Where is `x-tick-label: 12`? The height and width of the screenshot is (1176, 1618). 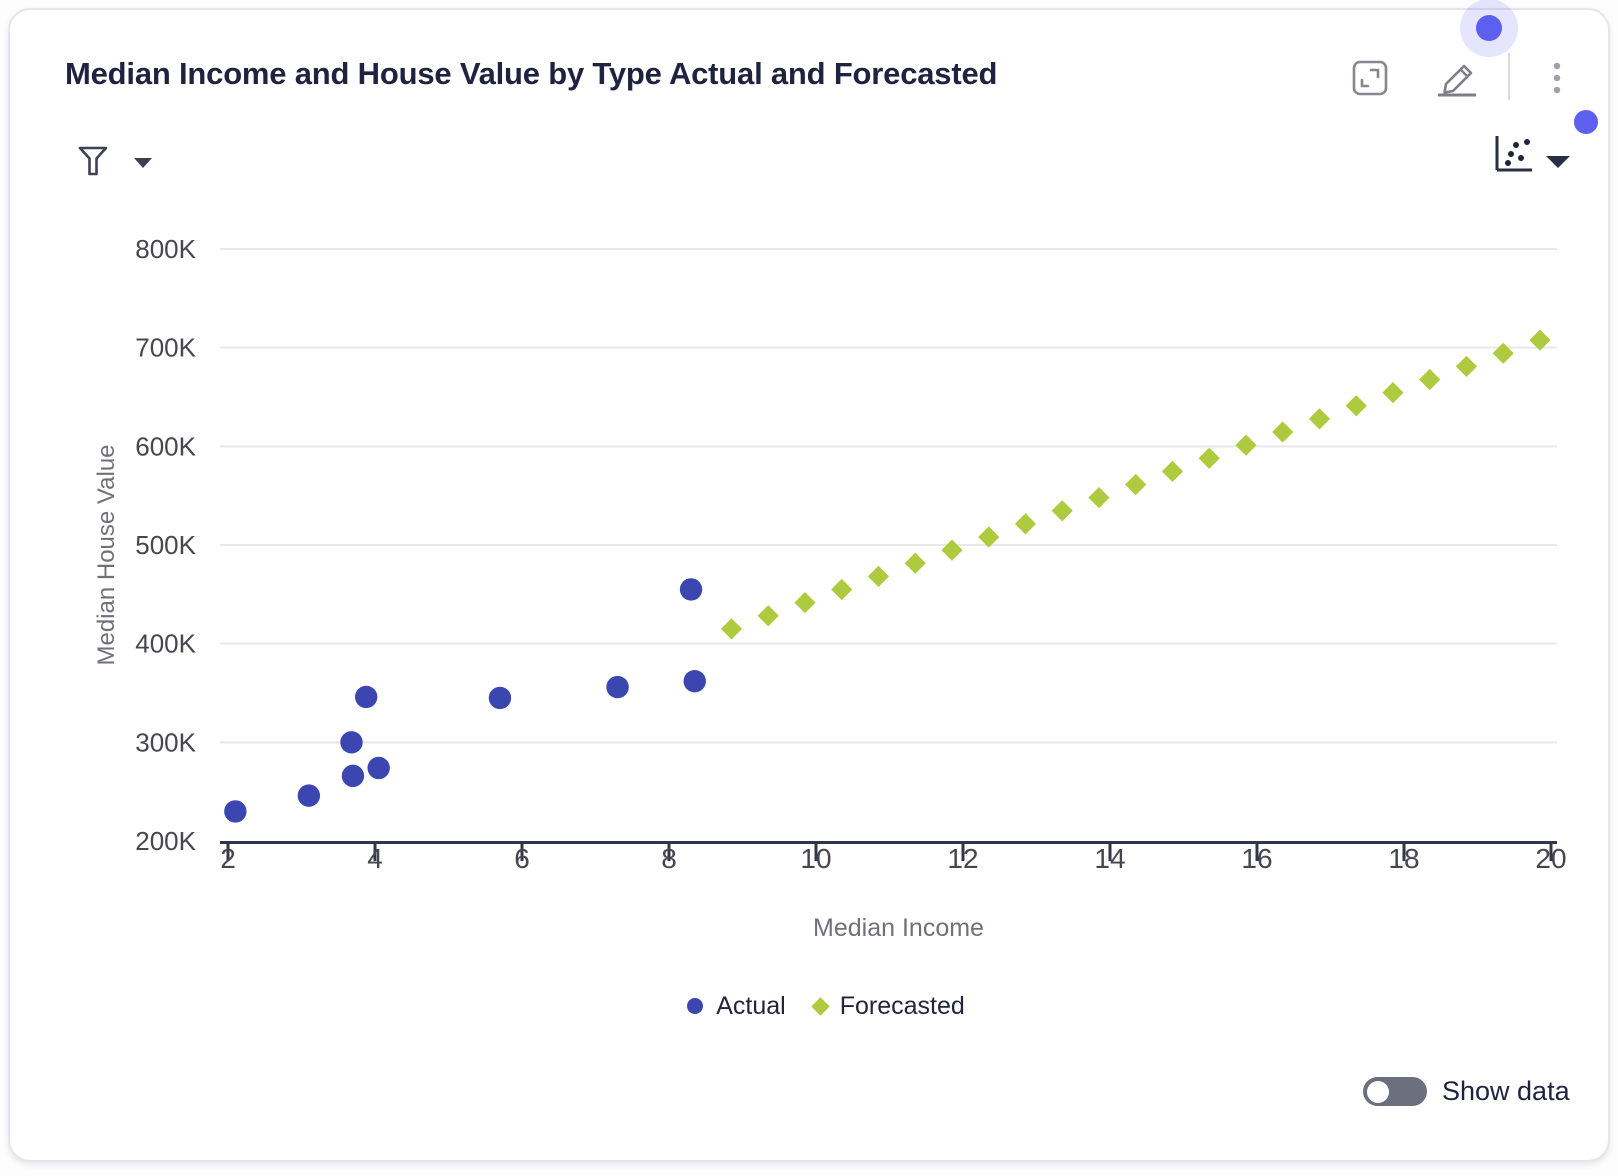
x-tick-label: 12 is located at coordinates (962, 858).